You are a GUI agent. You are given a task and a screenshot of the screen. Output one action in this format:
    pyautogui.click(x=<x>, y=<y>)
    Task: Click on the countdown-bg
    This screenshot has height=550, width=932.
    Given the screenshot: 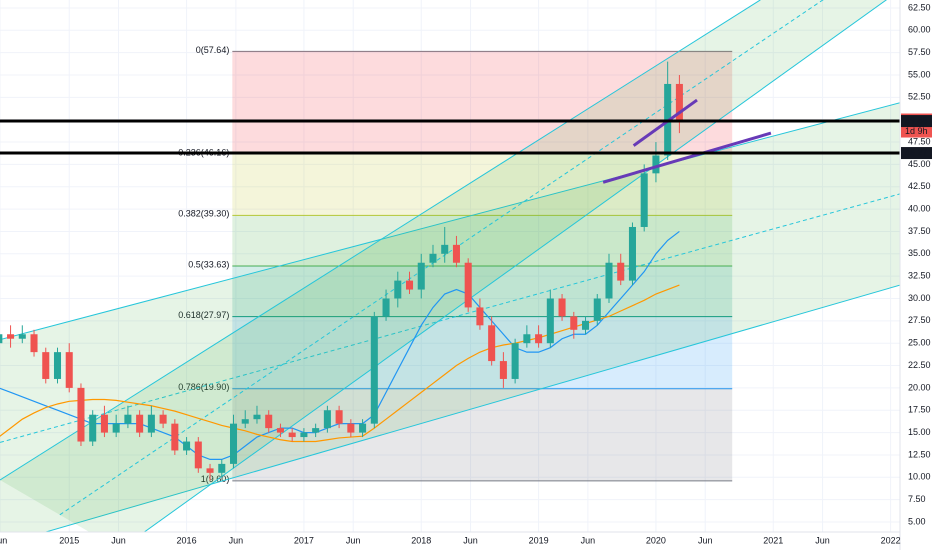 What is the action you would take?
    pyautogui.click(x=916, y=131)
    